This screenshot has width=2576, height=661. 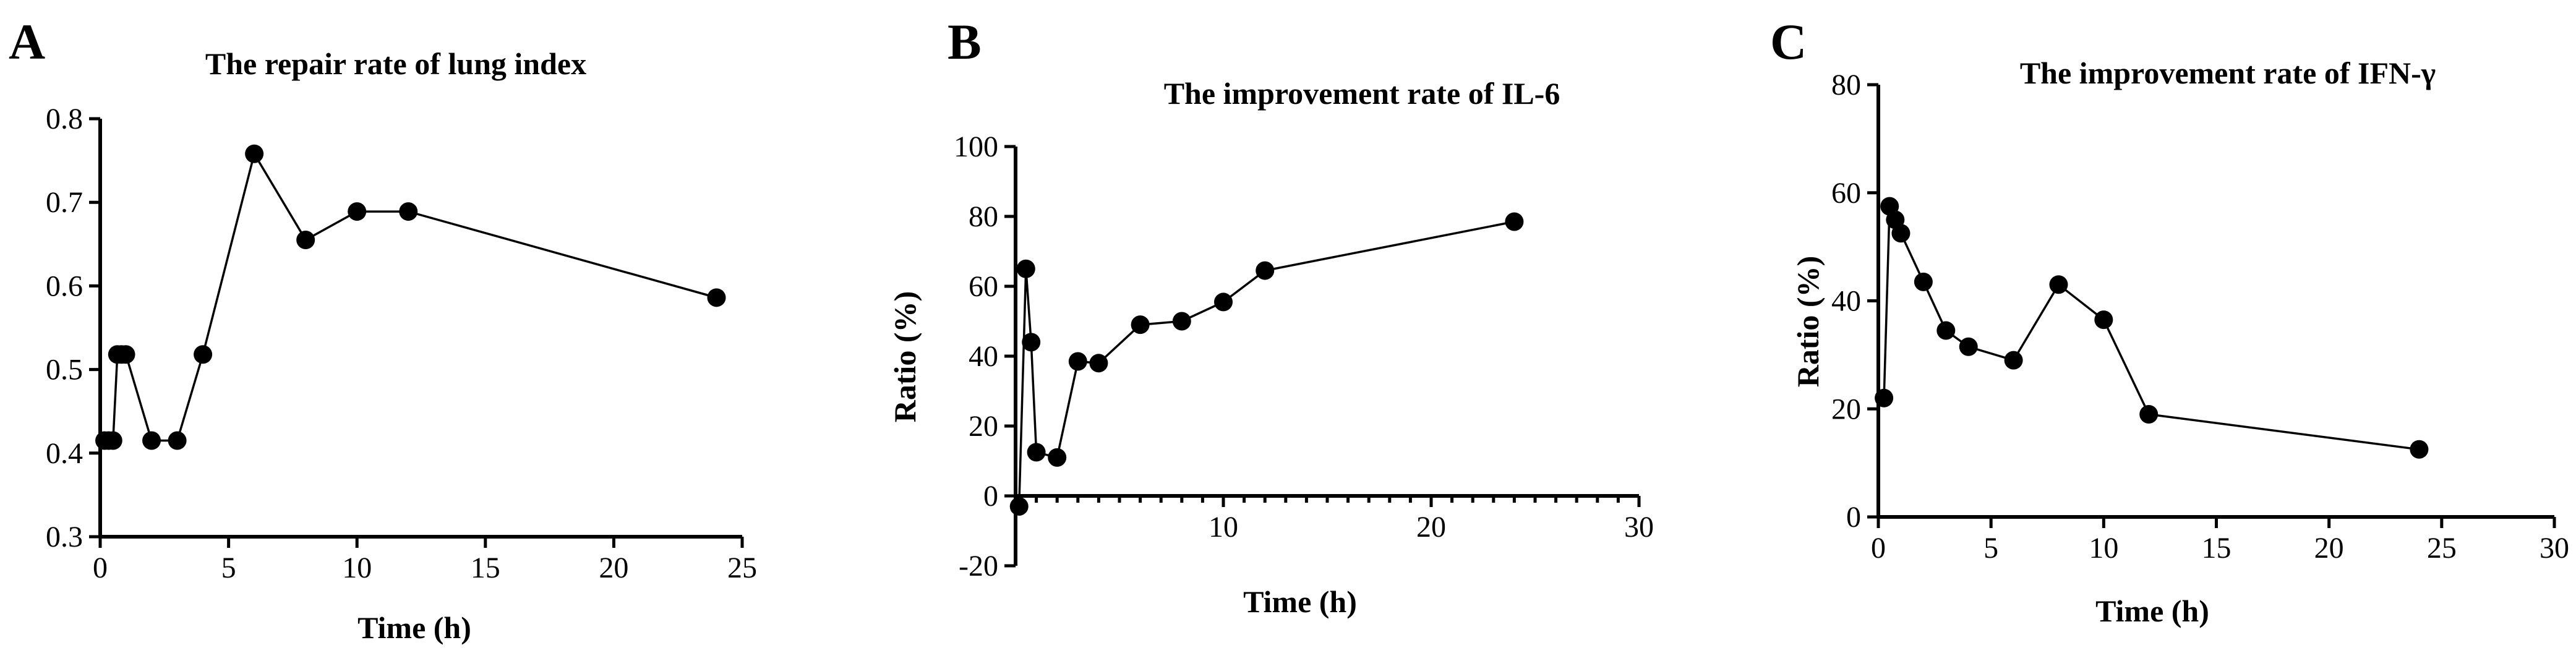 I want to click on panel-letter-a: A, so click(x=27, y=42).